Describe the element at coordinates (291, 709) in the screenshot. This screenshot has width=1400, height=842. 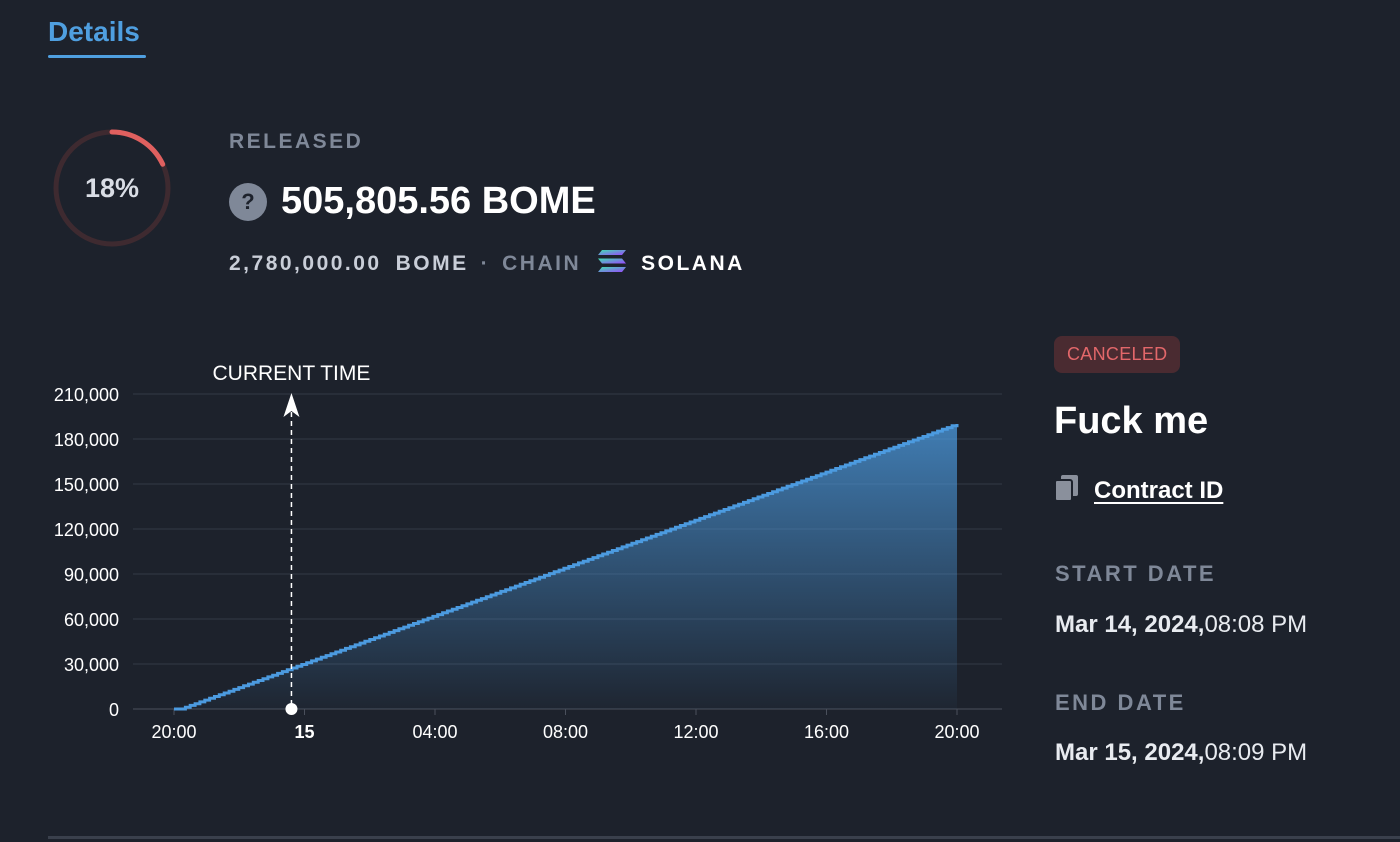
I see `current-time-dot` at that location.